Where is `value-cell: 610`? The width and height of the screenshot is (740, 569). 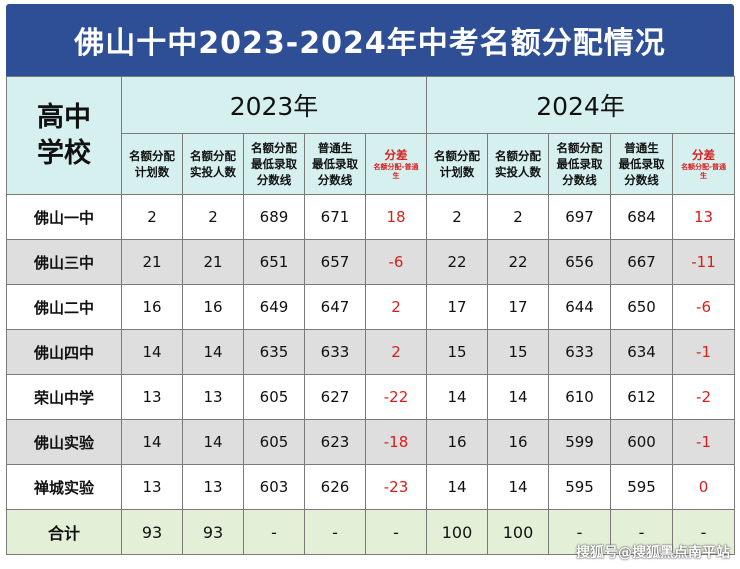 value-cell: 610 is located at coordinates (580, 397).